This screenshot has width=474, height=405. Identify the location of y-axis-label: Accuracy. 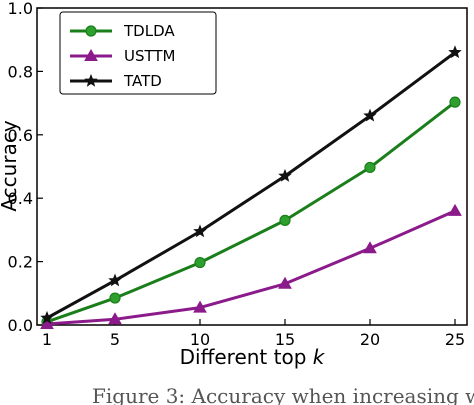
(10, 165).